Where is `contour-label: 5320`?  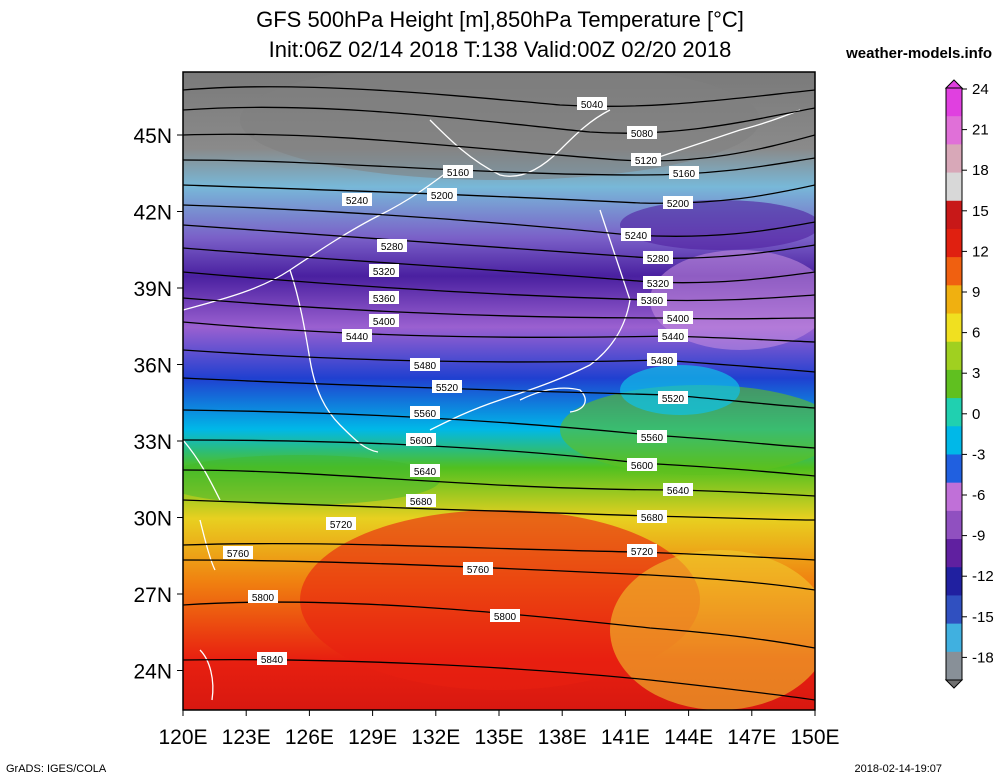 contour-label: 5320 is located at coordinates (384, 272).